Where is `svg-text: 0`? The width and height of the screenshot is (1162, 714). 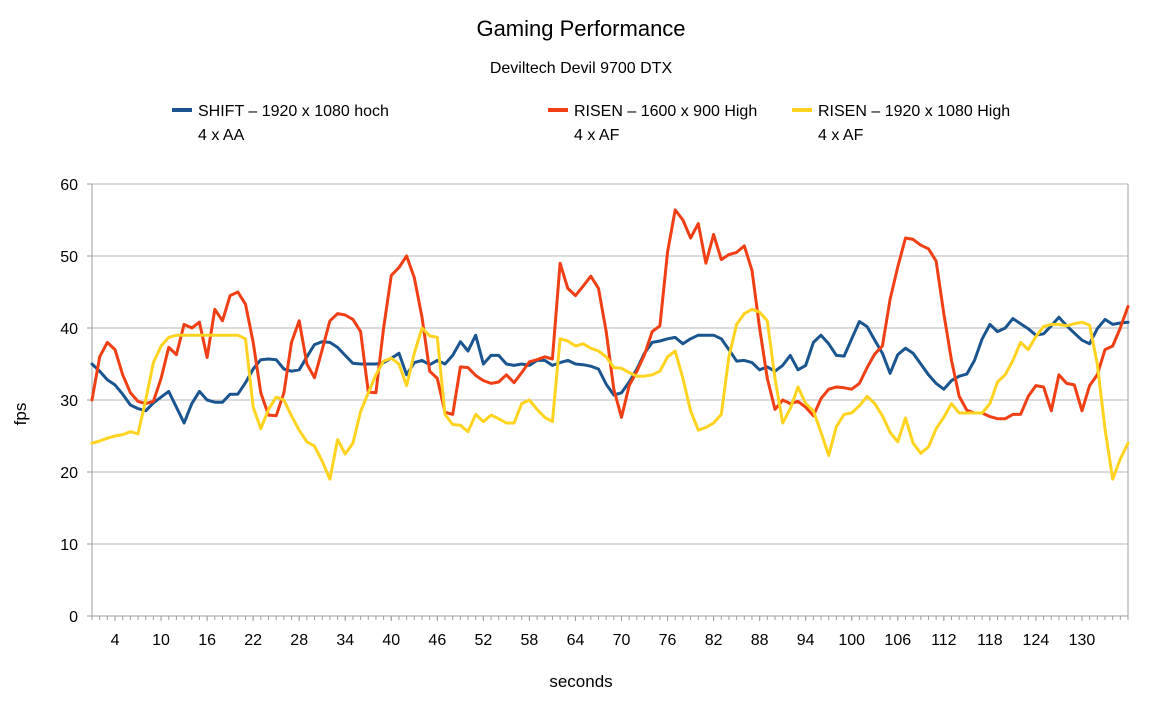
svg-text: 0 is located at coordinates (73, 617).